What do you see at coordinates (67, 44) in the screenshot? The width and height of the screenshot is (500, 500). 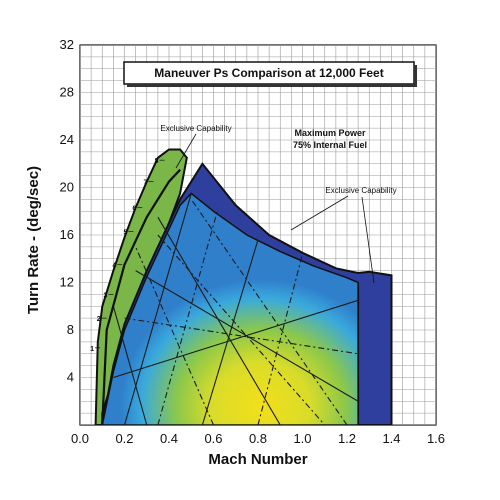 I see `y-tick-label: 32` at bounding box center [67, 44].